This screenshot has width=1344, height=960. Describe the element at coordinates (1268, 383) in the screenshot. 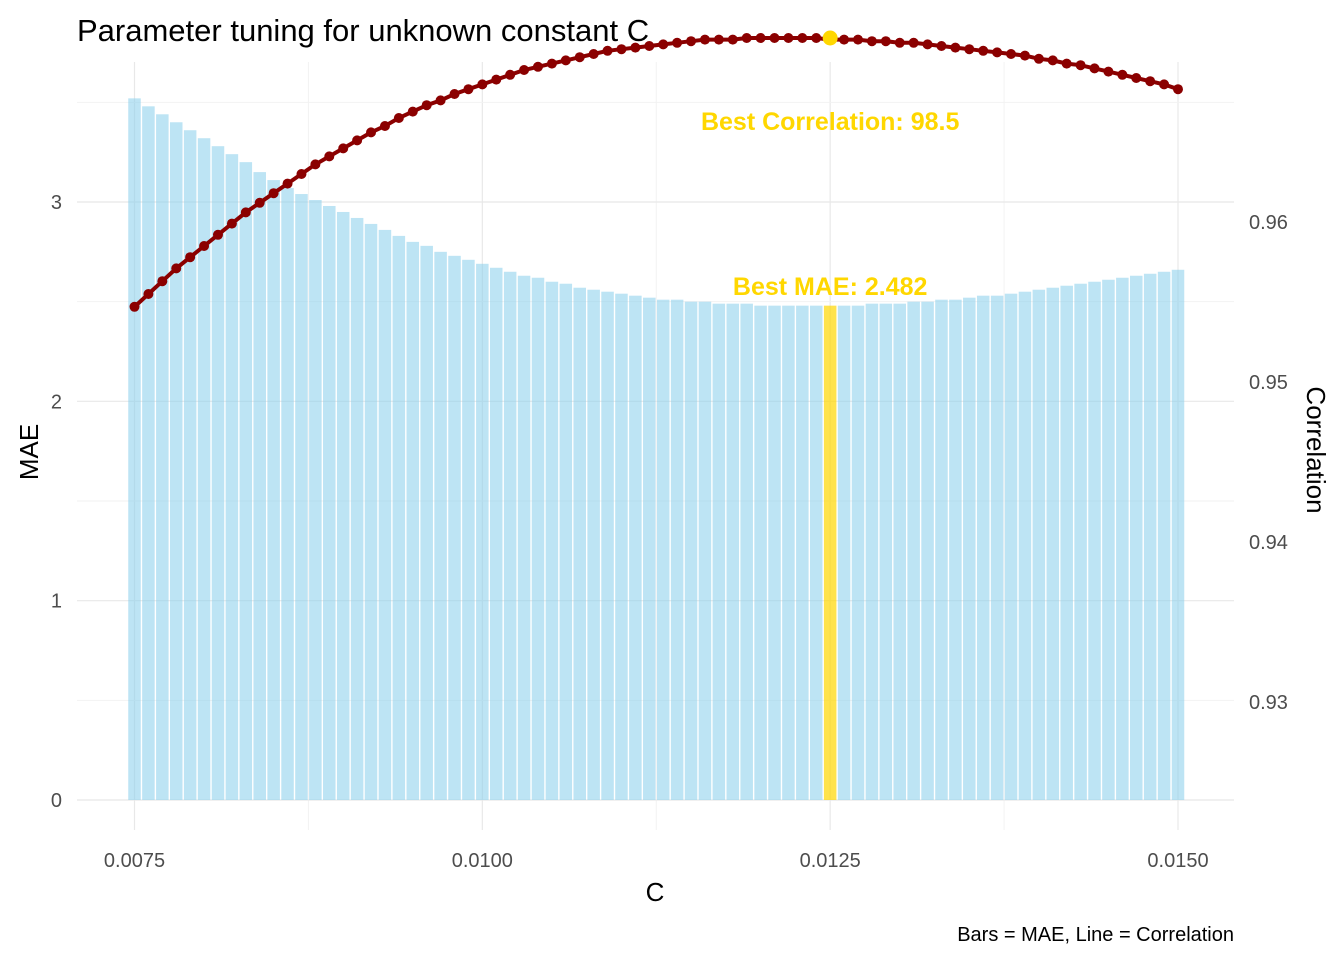

I see `y2-tick-label: 0.95` at that location.